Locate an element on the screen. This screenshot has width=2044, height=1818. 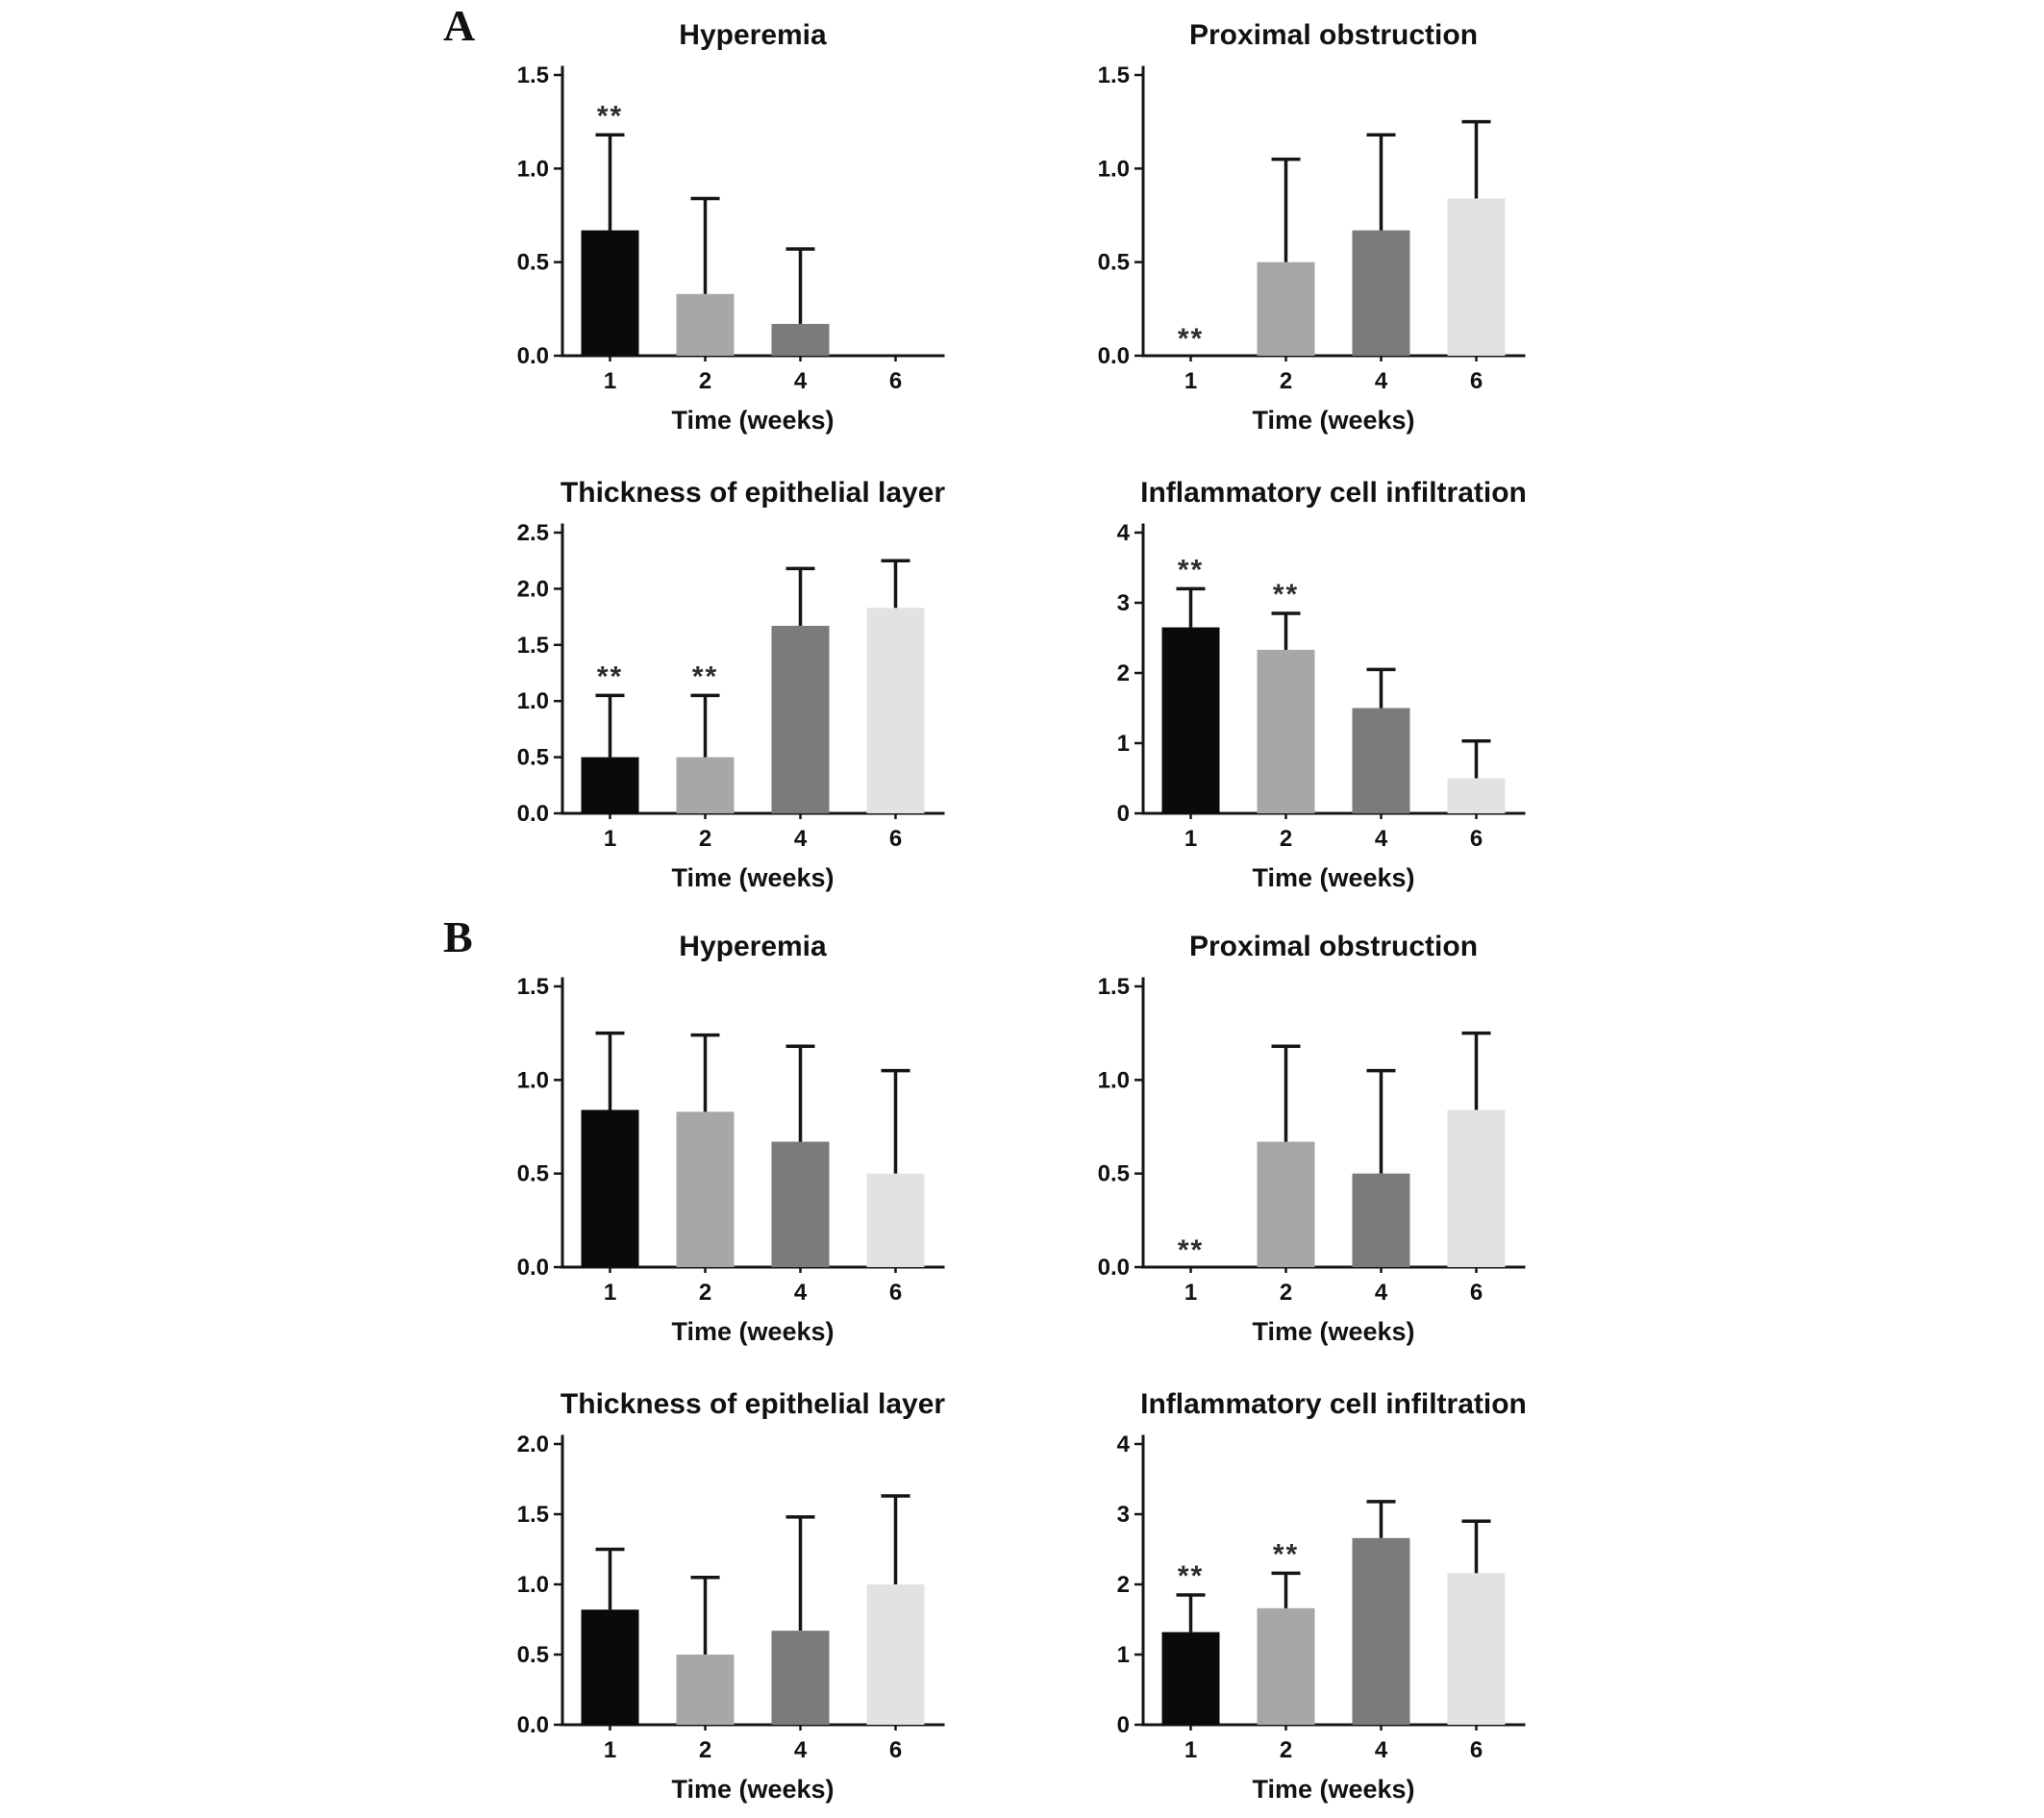
y-tick-label: 4 is located at coordinates (1124, 1444).